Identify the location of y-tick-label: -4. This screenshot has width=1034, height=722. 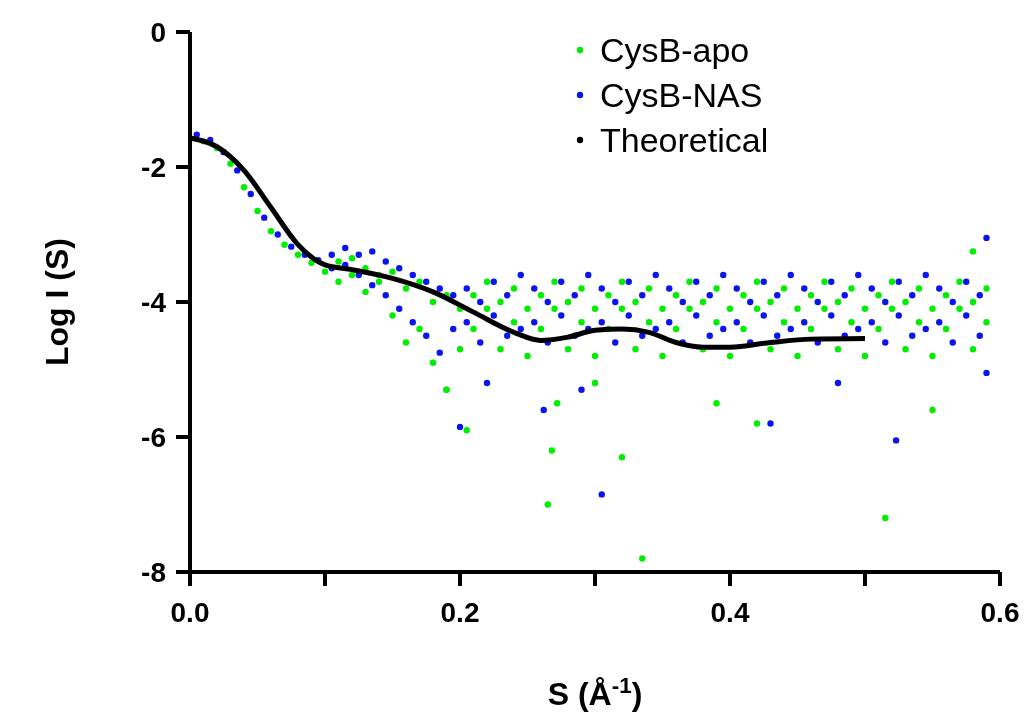
(154, 302).